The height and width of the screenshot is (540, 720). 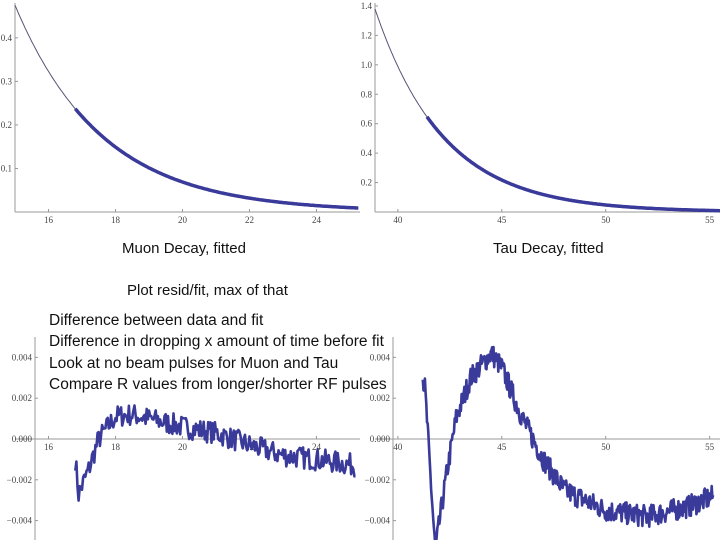 I want to click on y-tick-label: 1.2, so click(x=366, y=35).